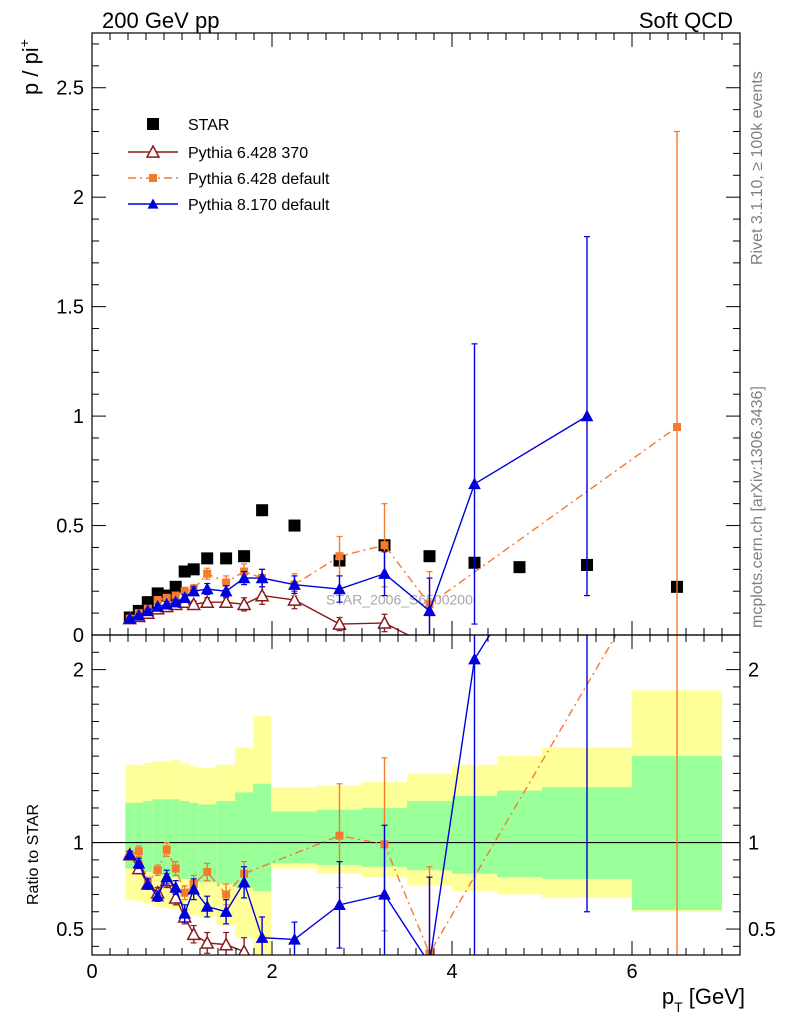  What do you see at coordinates (399, 599) in the screenshot?
I see `watermark: STAR_2006_S6500200` at bounding box center [399, 599].